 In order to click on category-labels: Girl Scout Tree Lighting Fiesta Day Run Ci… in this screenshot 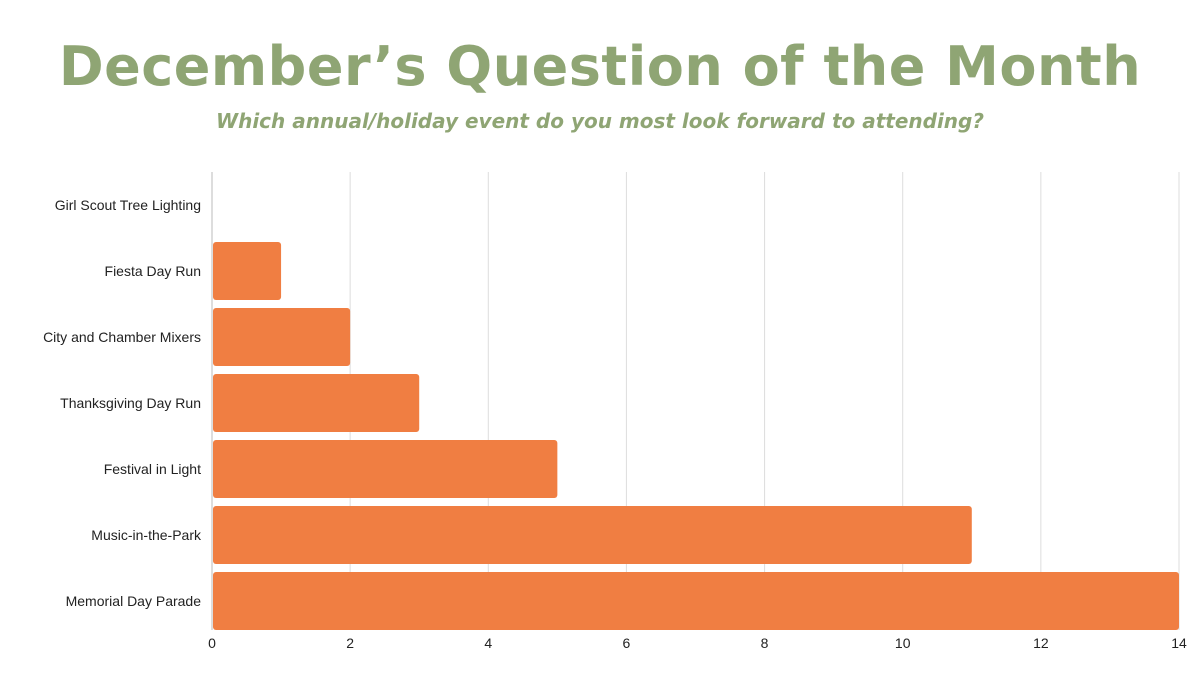, I will do `click(122, 403)`.